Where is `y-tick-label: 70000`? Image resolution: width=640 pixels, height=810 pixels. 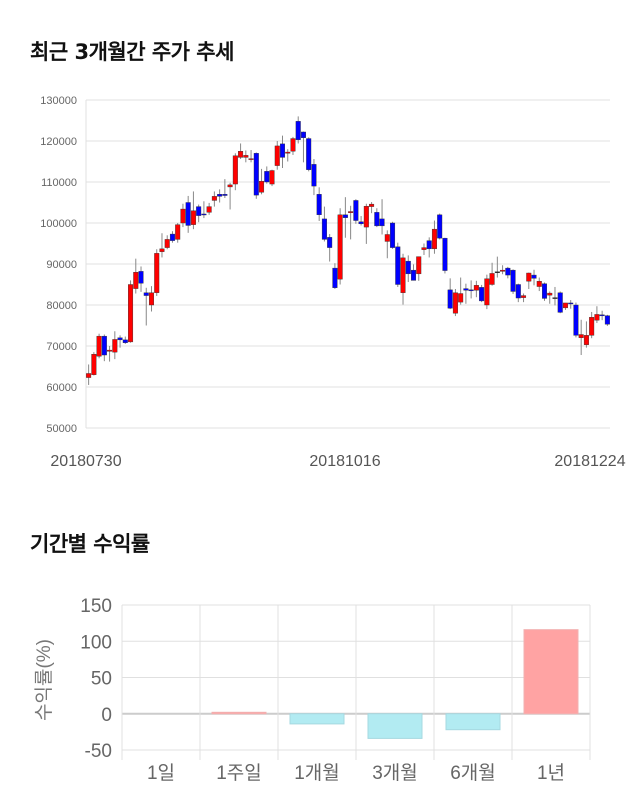 y-tick-label: 70000 is located at coordinates (61, 347).